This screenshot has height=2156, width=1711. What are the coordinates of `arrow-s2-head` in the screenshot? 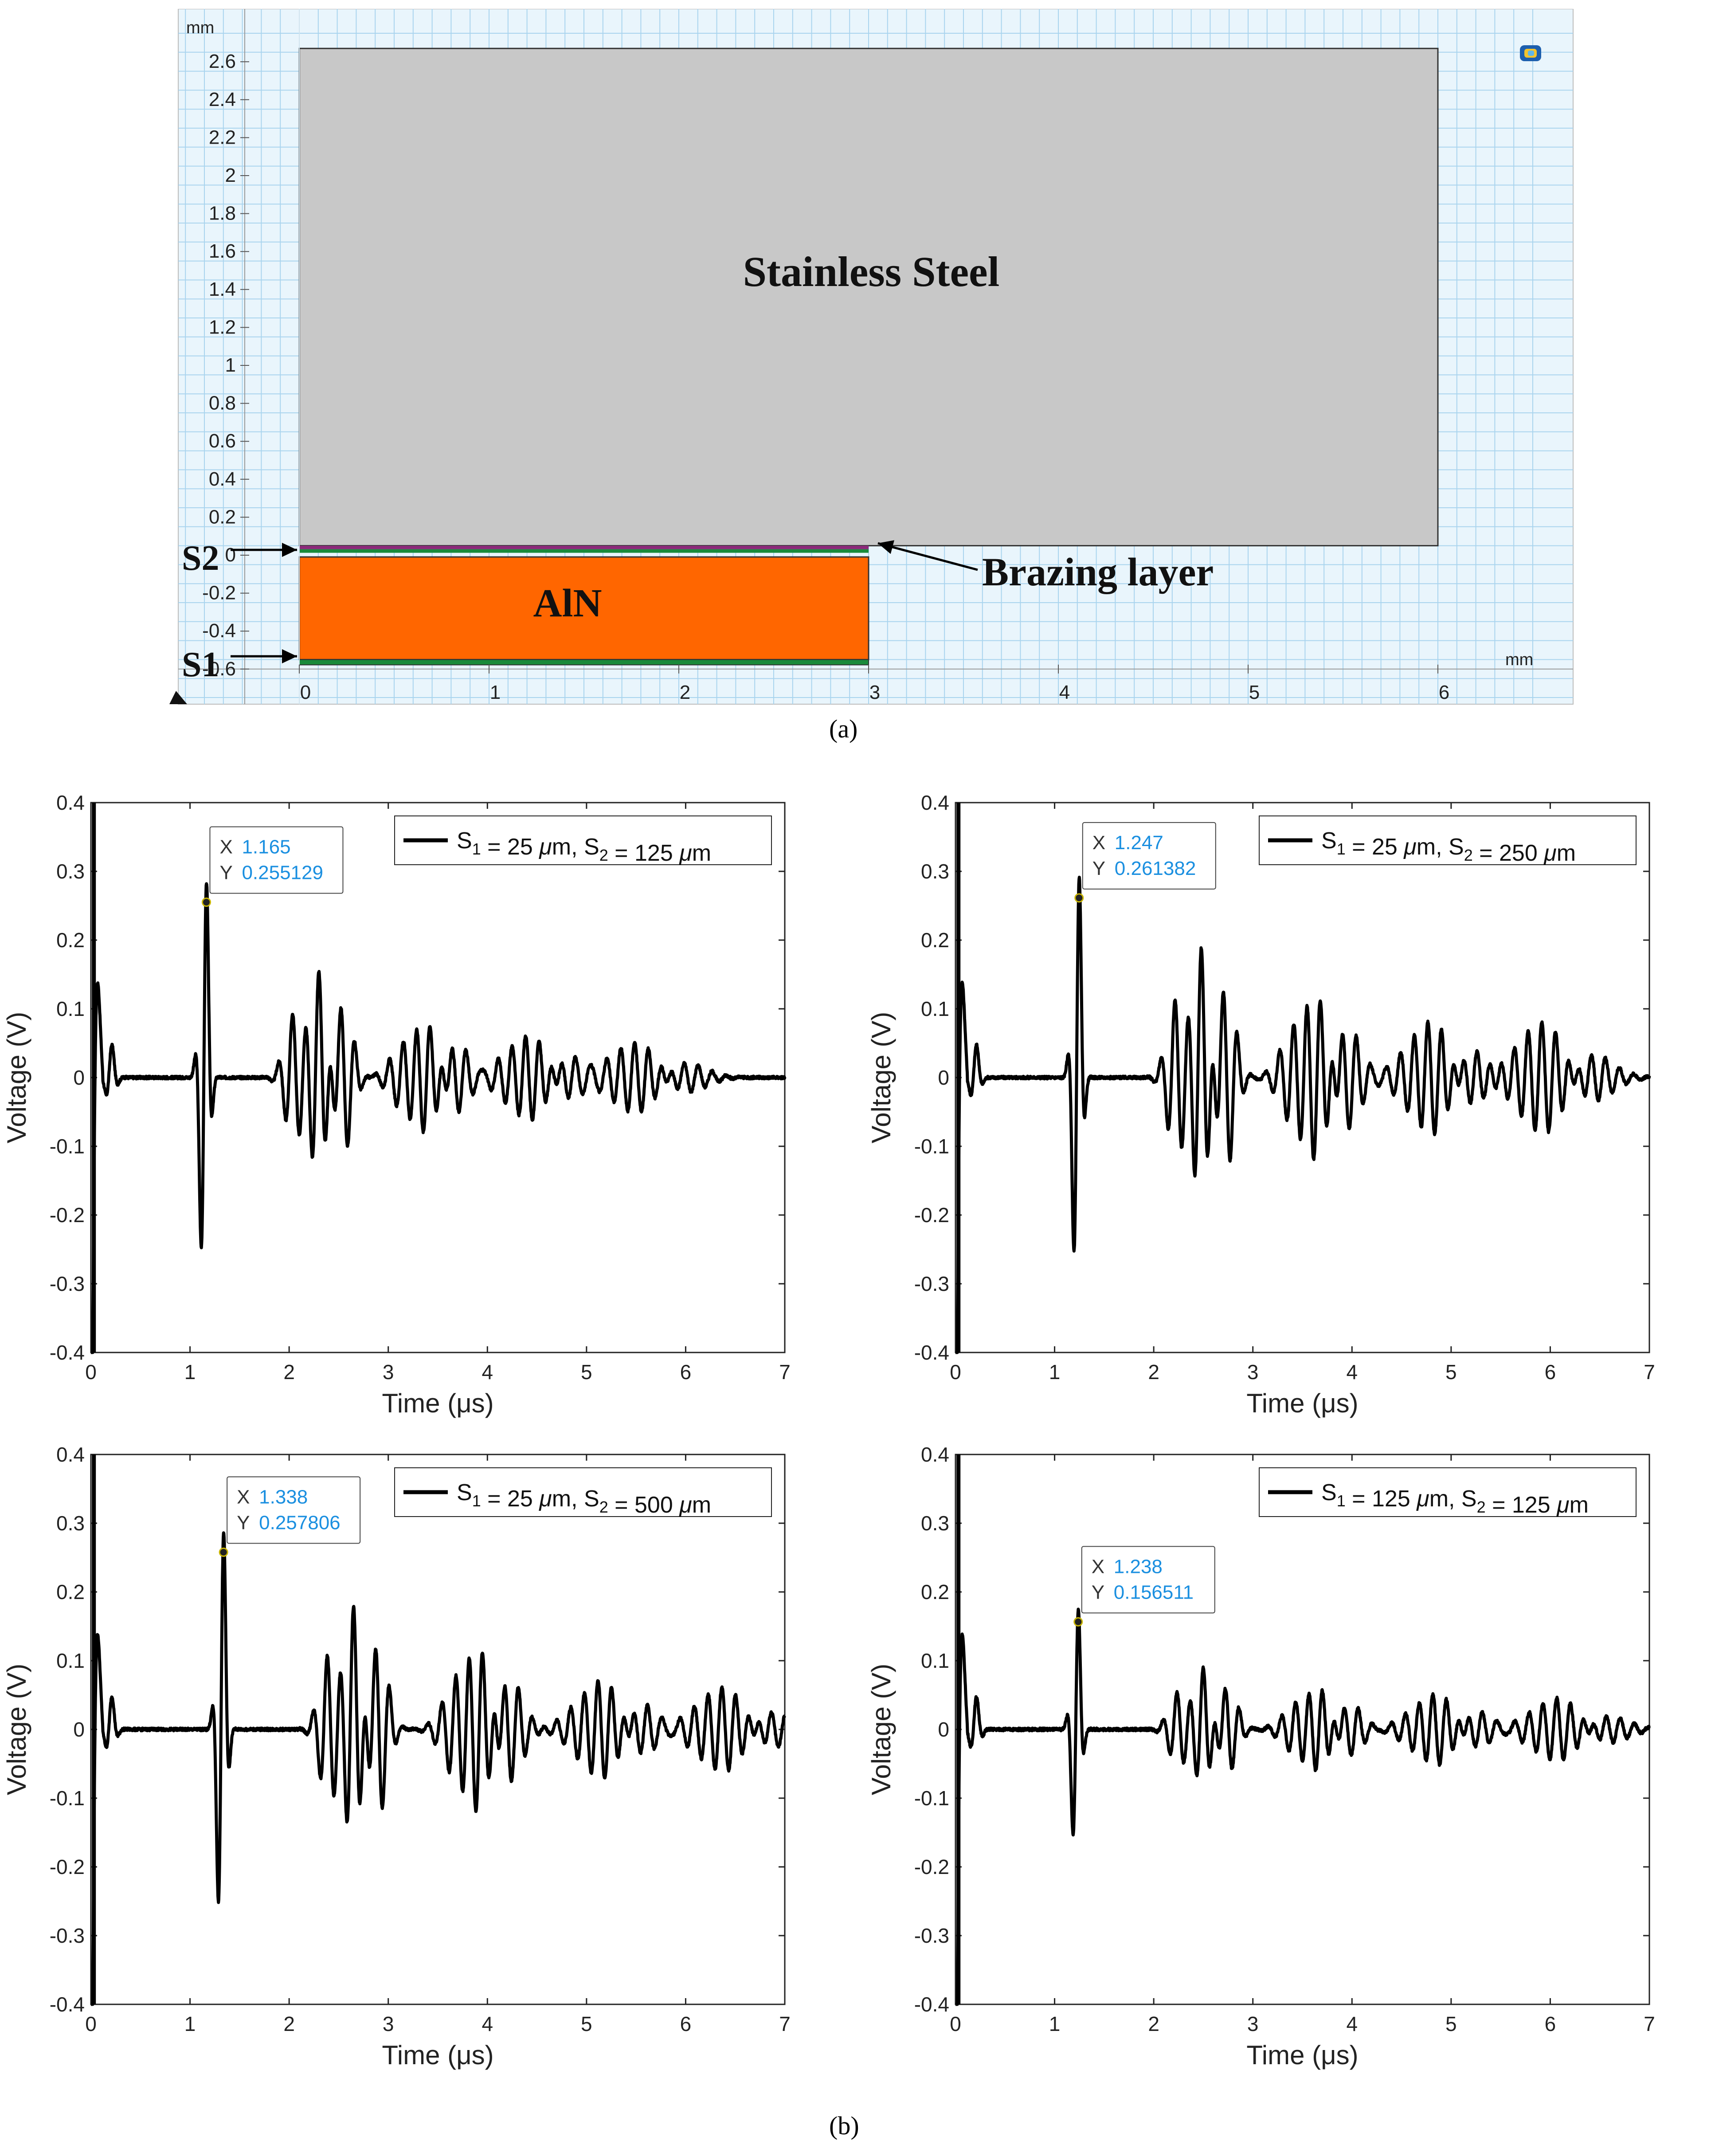 It's located at (289, 550).